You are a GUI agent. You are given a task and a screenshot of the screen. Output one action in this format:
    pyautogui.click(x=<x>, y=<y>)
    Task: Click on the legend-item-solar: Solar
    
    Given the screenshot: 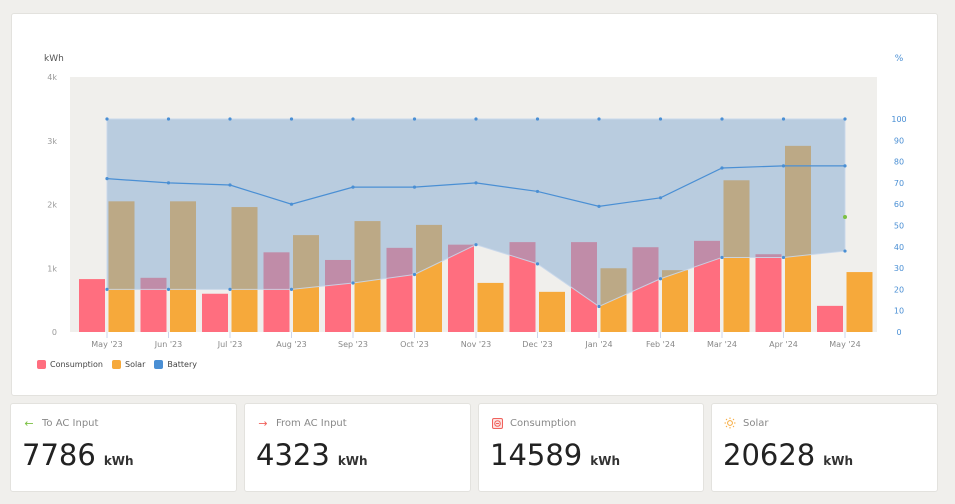 What is the action you would take?
    pyautogui.click(x=128, y=364)
    